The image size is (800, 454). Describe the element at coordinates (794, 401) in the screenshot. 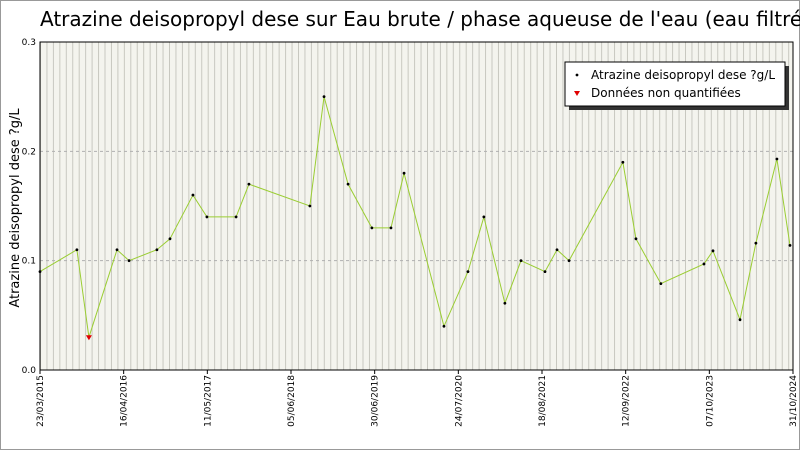

I see `x-tick-label: 31/10/2024` at that location.